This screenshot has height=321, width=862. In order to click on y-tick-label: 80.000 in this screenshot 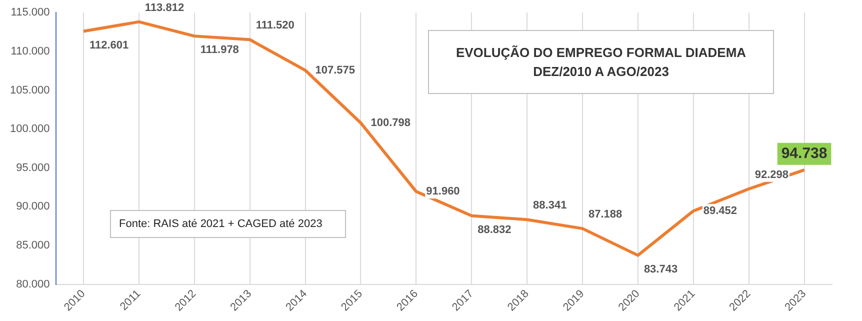, I will do `click(33, 284)`.